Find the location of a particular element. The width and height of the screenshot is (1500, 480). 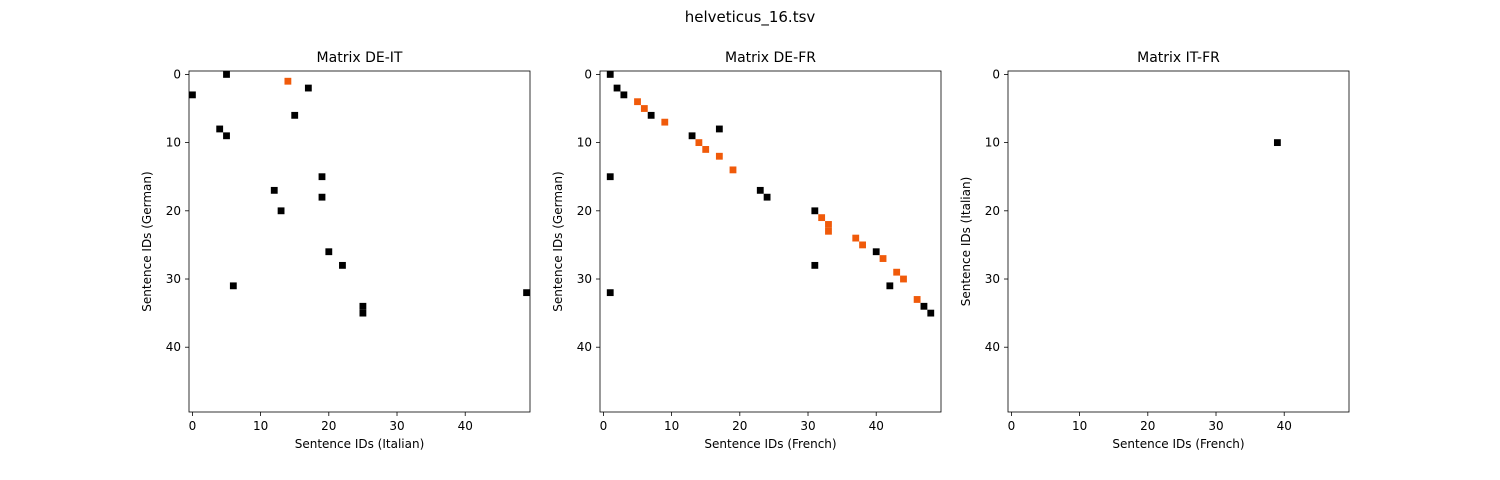

x-axis-label: Sentence IDs (Italian) is located at coordinates (360, 444).